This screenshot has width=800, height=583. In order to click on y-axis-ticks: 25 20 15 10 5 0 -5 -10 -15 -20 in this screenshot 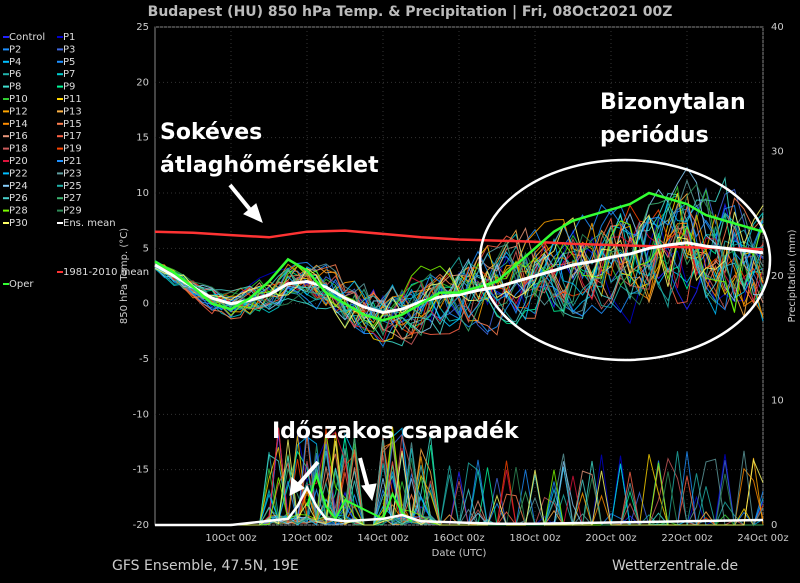, I will do `click(141, 276)`.